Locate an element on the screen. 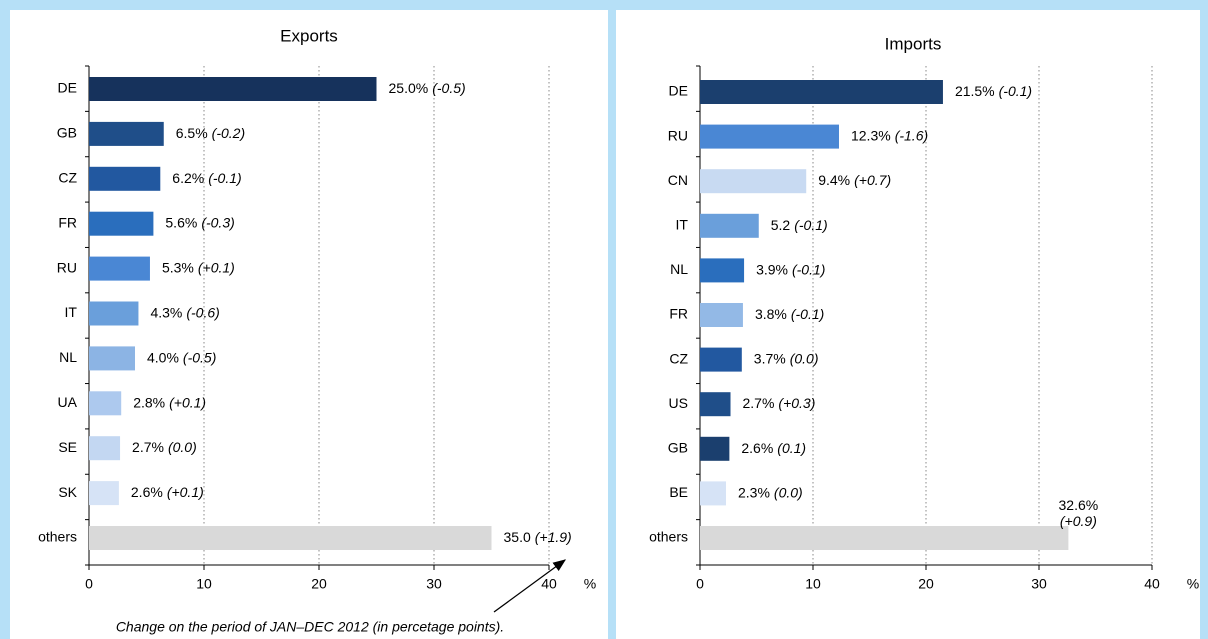 The image size is (1208, 639). value-label: 4.3% (-0.6) is located at coordinates (184, 312).